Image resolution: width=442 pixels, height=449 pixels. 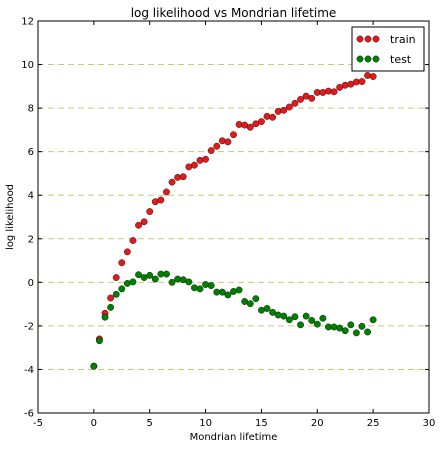 I want to click on series-test, so click(x=233, y=320).